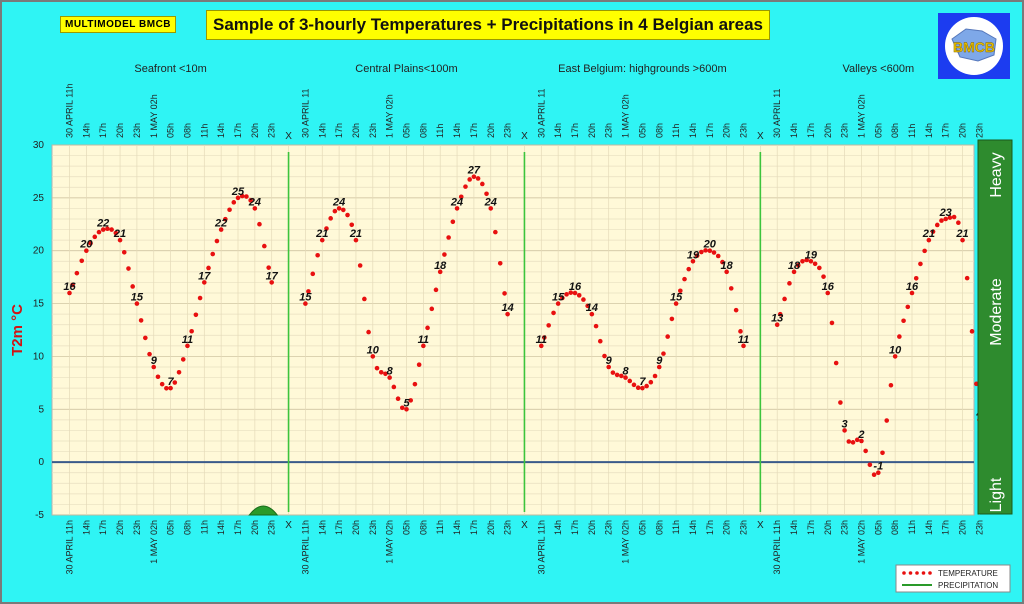 This screenshot has width=1024, height=604. I want to click on data-label: 8, so click(625, 372).